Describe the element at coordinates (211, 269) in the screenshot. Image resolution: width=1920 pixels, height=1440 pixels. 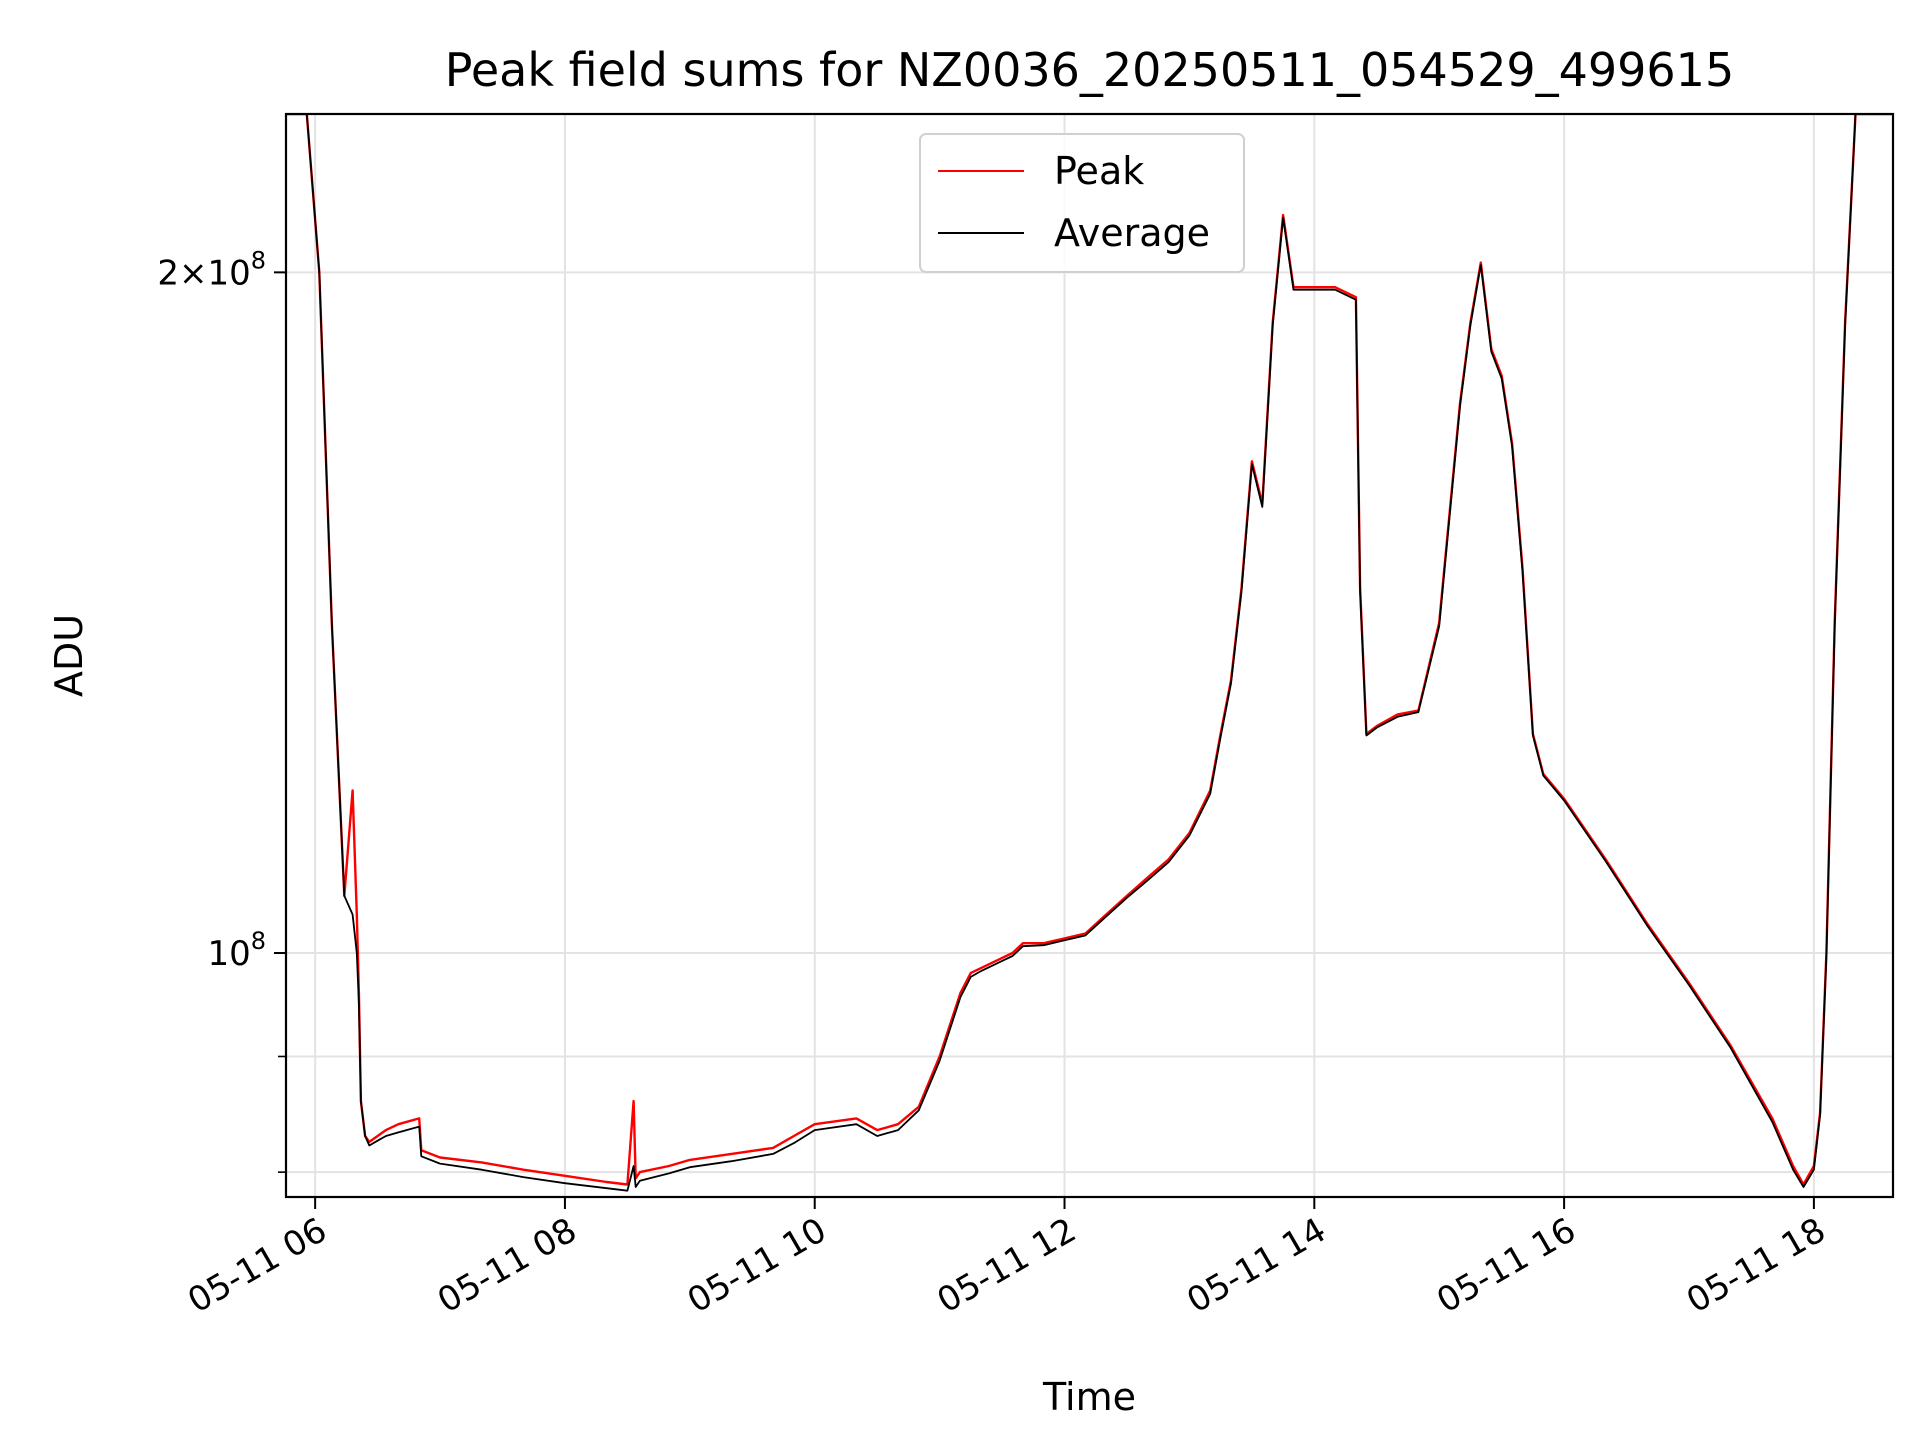
I see `y-tick-label: 2×108` at that location.